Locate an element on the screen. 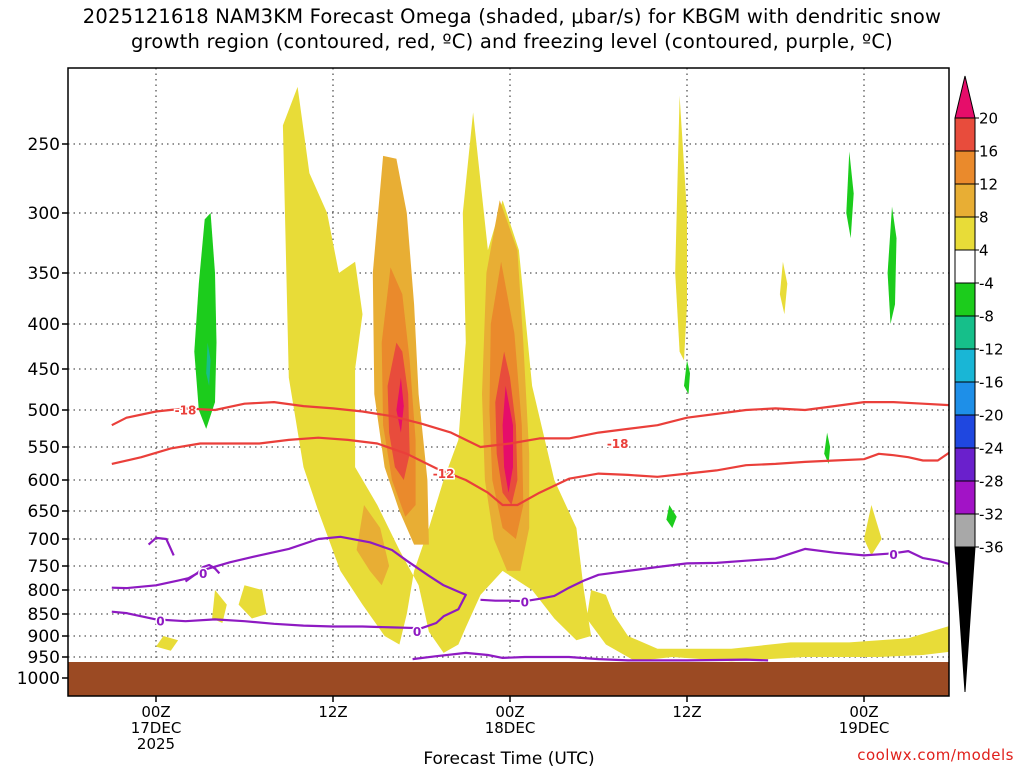 This screenshot has width=1024, height=768. credit-link: coolwx.com/models is located at coordinates (935, 755).